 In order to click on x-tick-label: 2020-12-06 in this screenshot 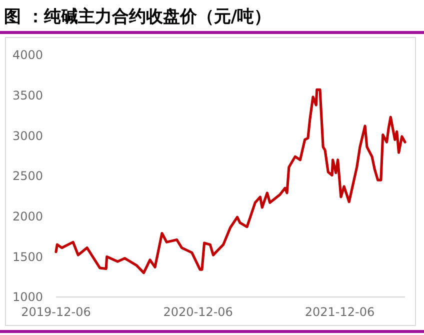, I will do `click(198, 312)`.